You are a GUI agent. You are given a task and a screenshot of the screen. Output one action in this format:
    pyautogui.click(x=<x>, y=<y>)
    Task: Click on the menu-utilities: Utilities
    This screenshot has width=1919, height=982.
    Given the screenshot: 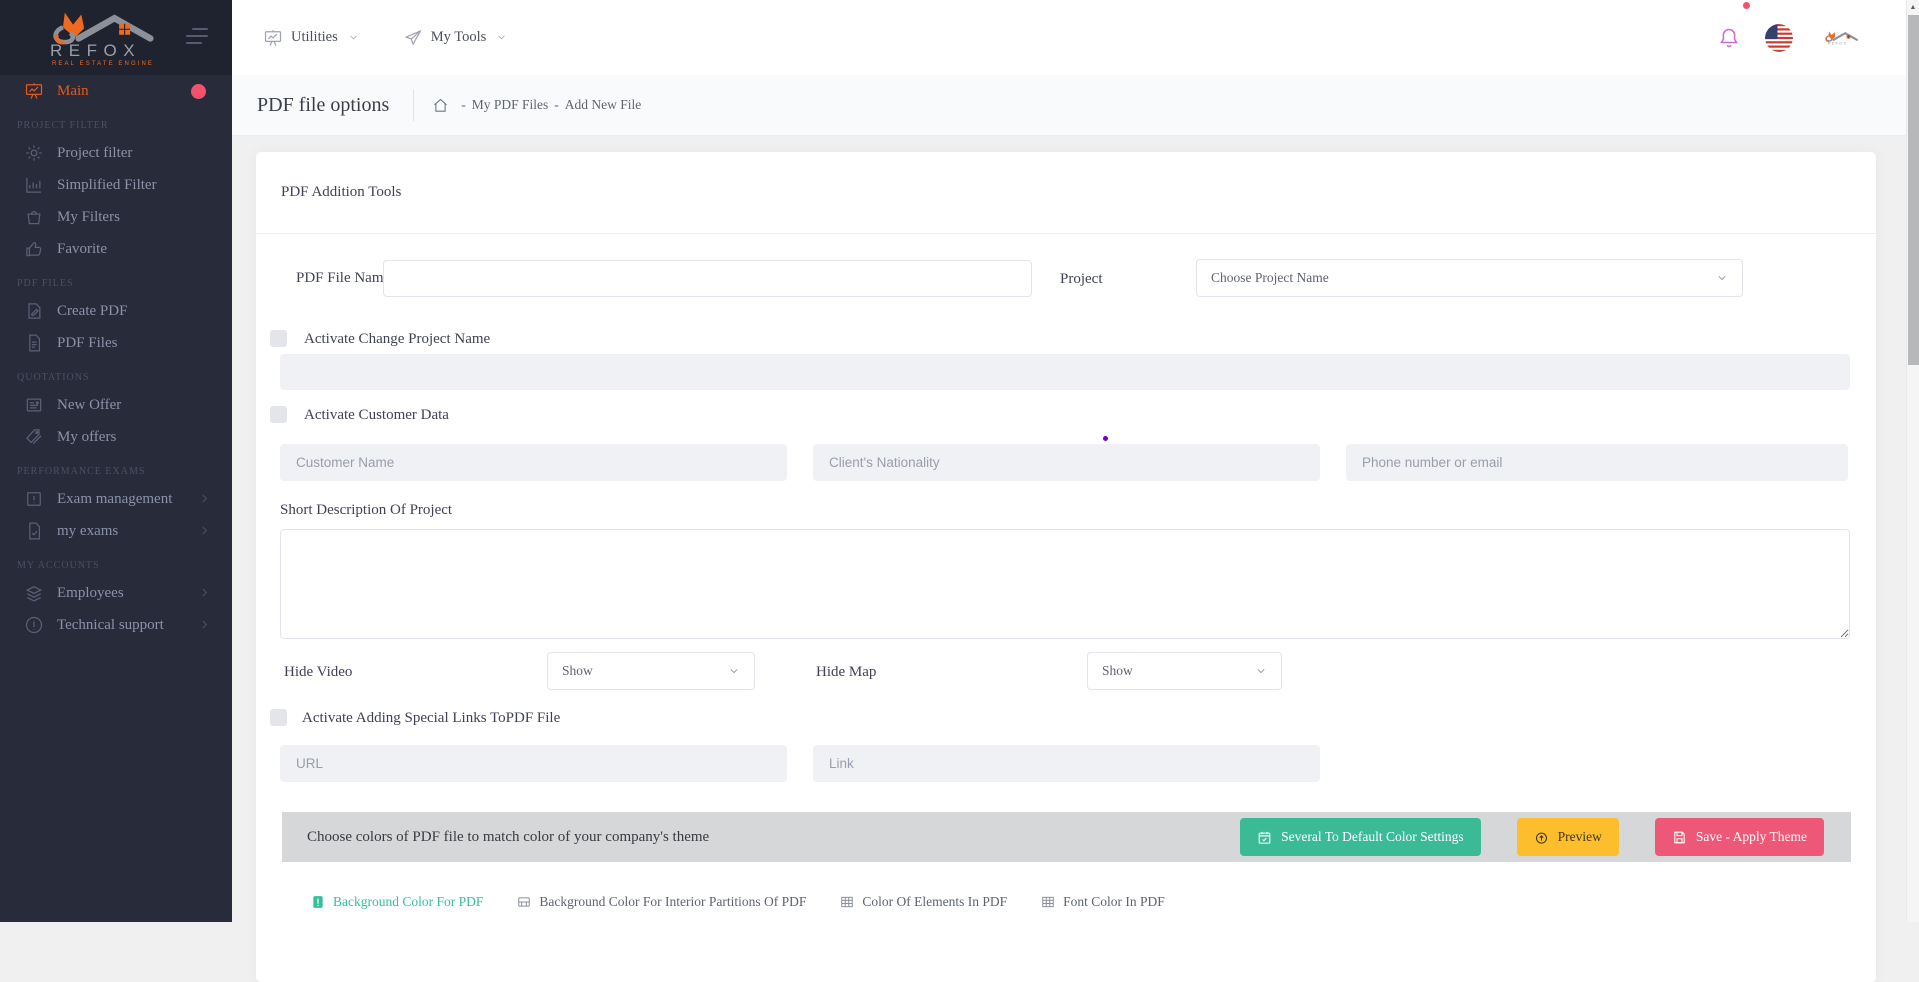 What is the action you would take?
    pyautogui.click(x=311, y=38)
    